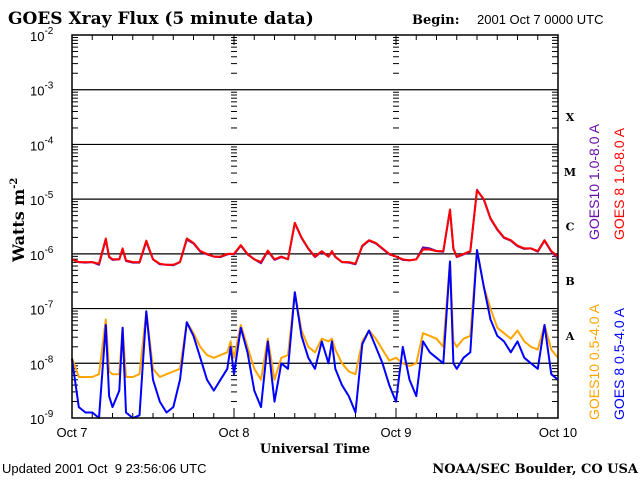 The width and height of the screenshot is (640, 480). Describe the element at coordinates (570, 117) in the screenshot. I see `flare-class-label: X` at that location.